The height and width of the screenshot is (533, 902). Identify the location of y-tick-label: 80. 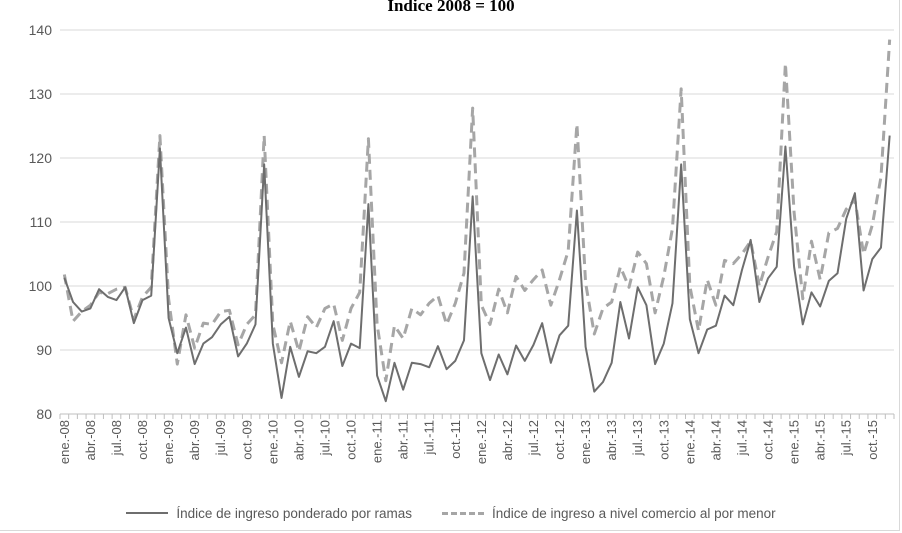
(44, 414).